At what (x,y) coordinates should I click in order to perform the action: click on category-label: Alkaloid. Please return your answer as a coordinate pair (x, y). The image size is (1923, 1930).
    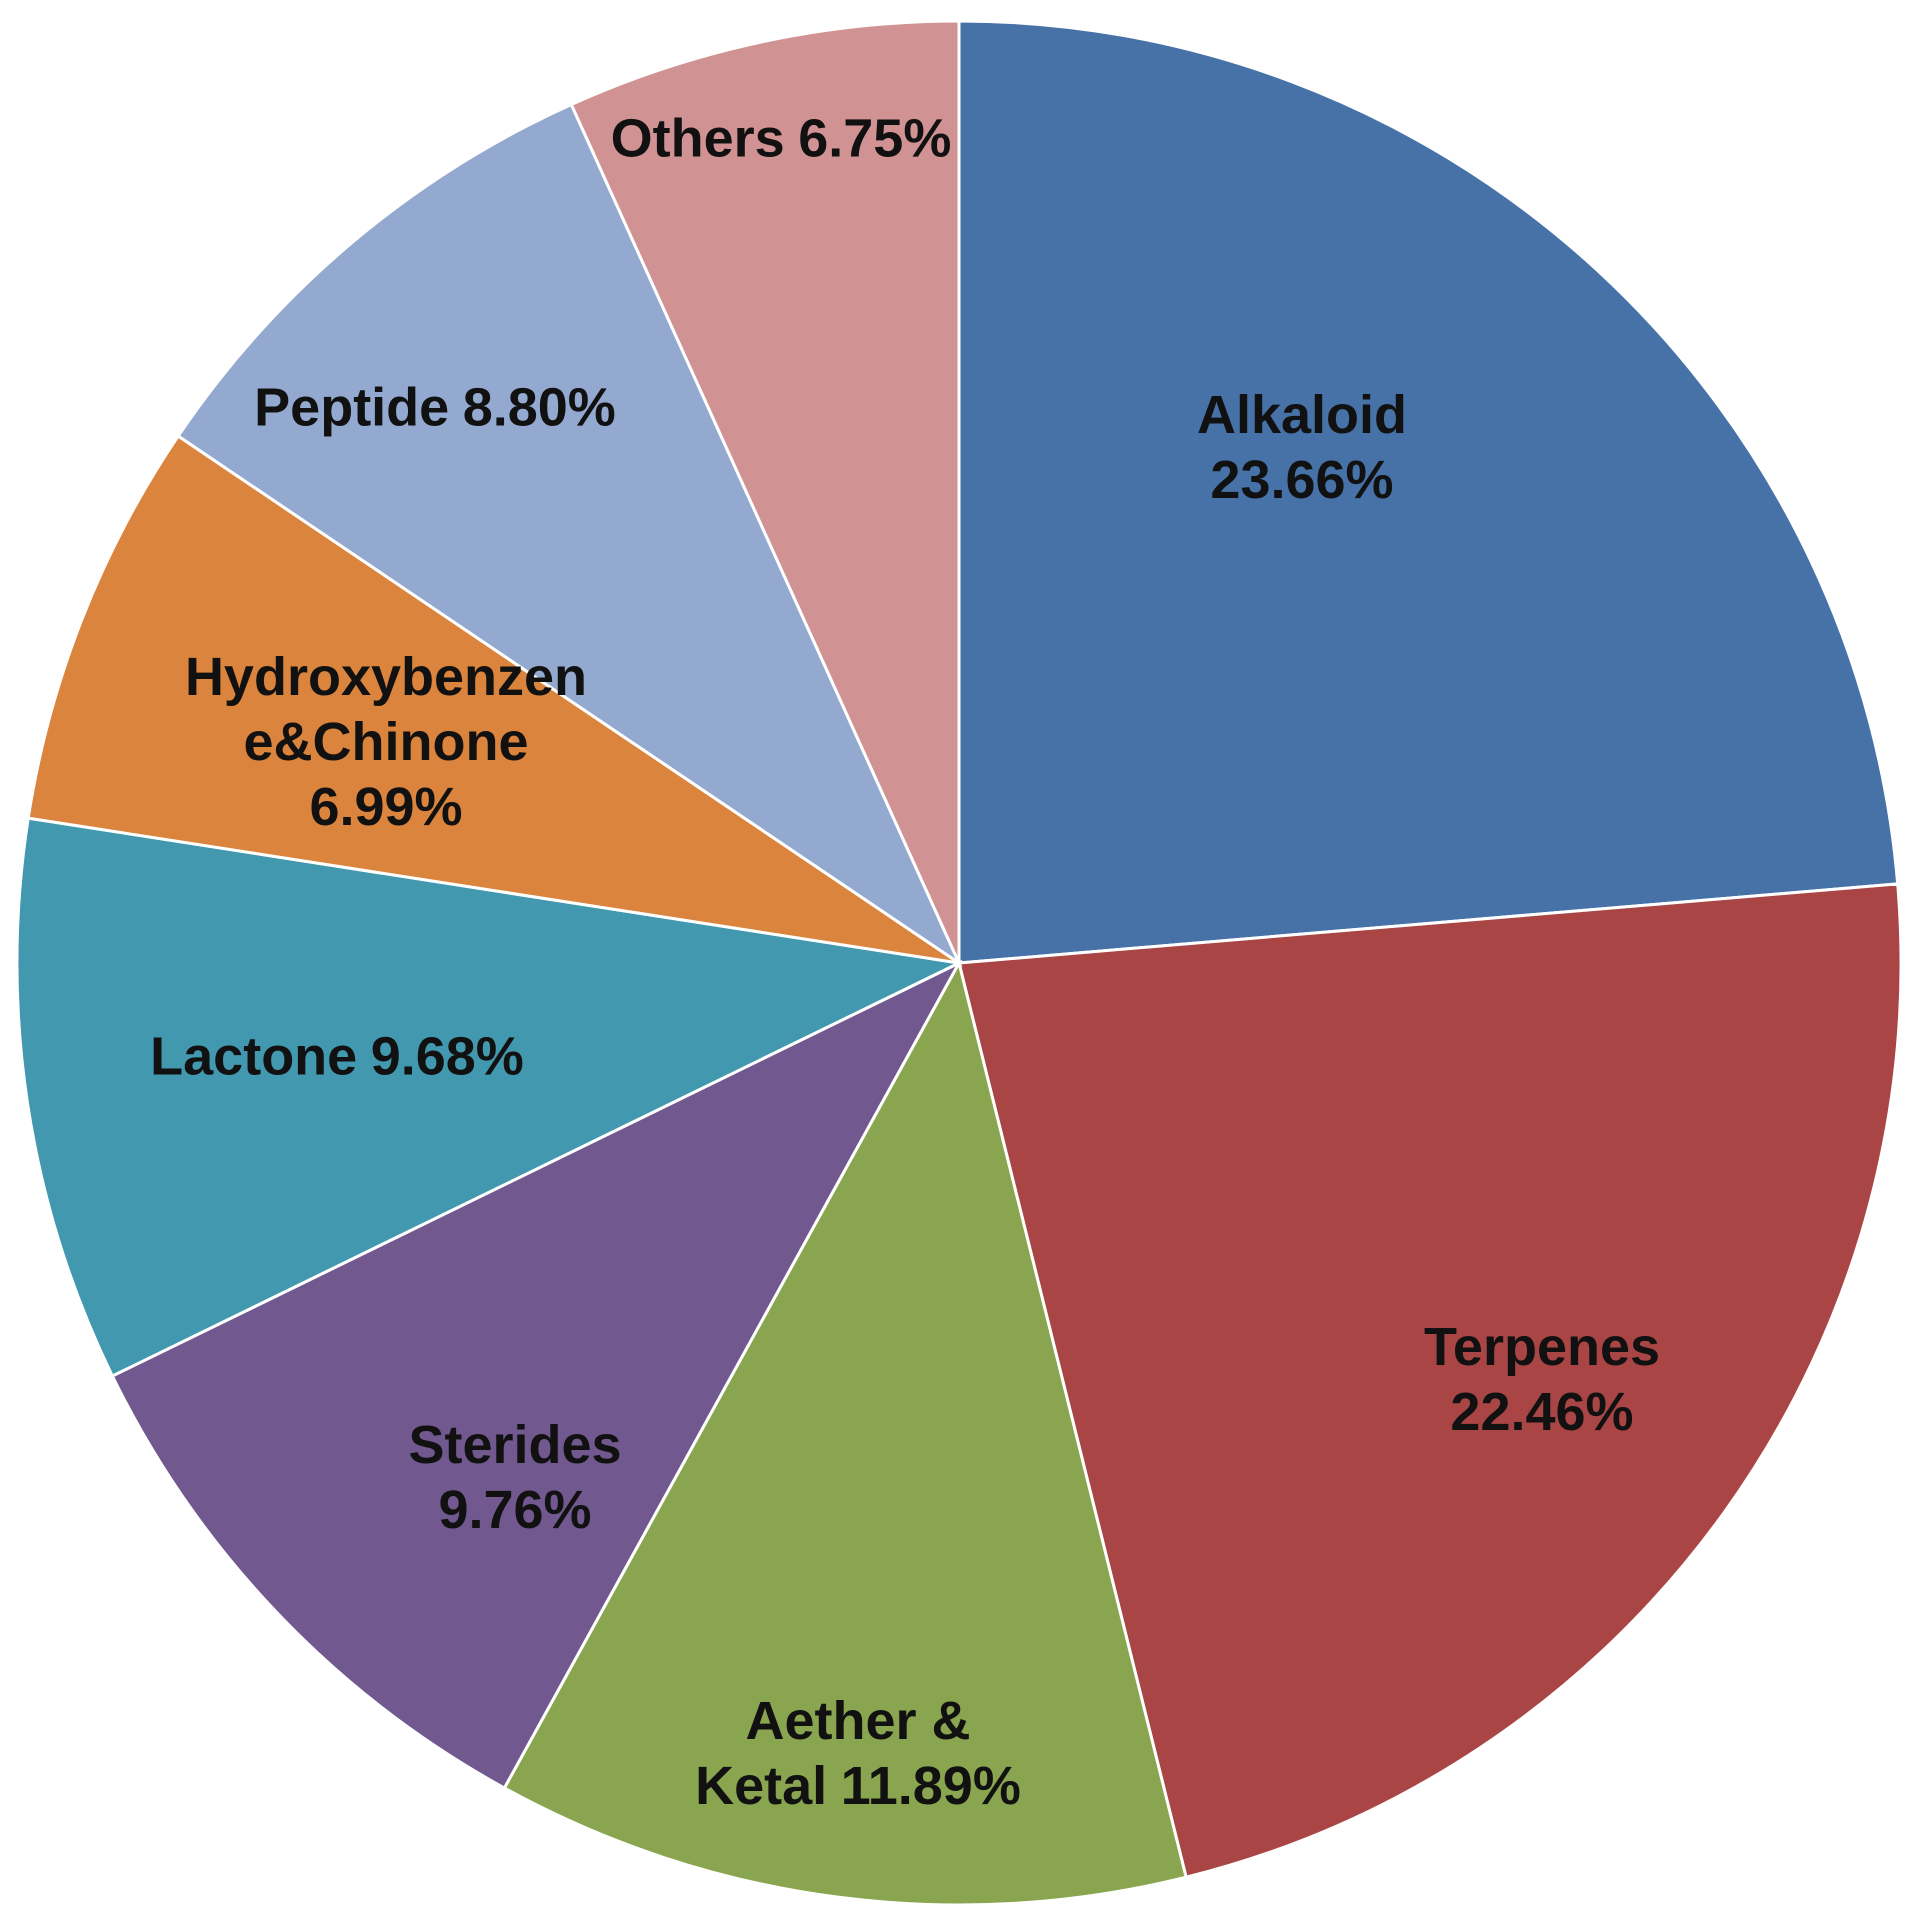
    Looking at the image, I should click on (1302, 415).